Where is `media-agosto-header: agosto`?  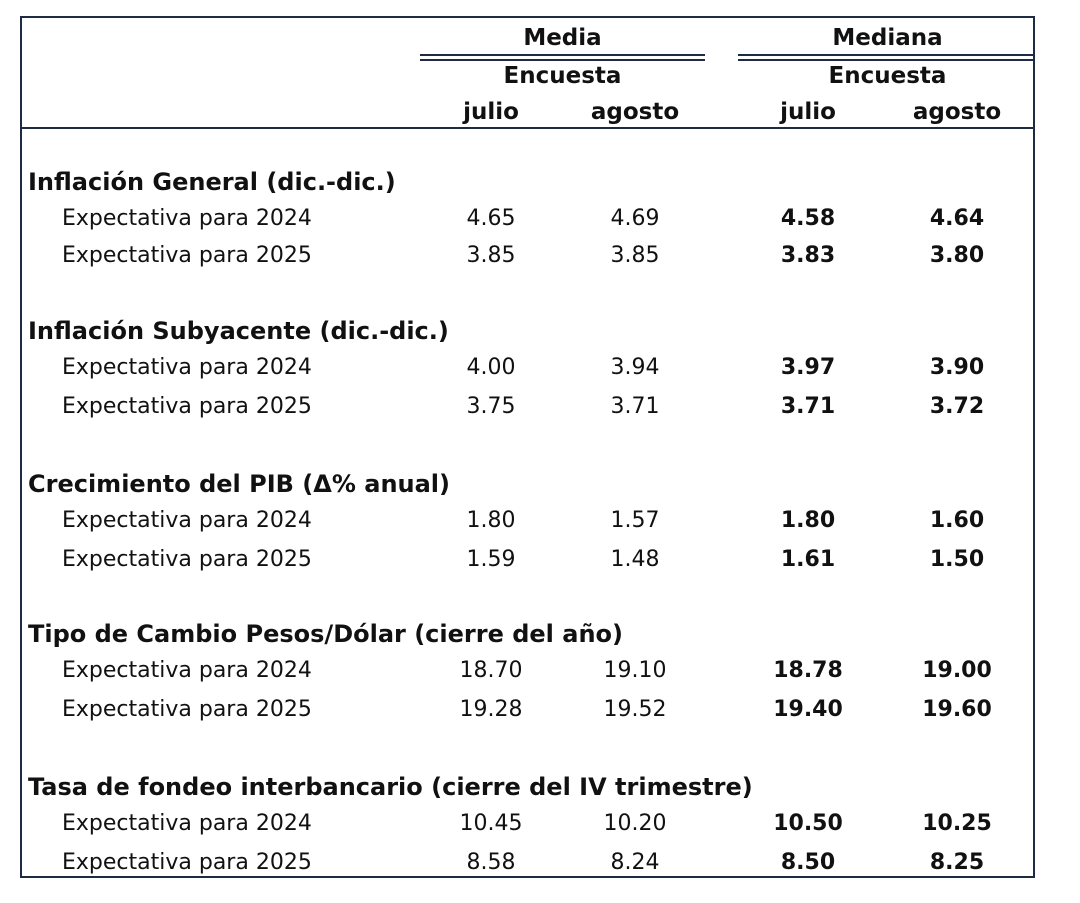
media-agosto-header: agosto is located at coordinates (635, 112).